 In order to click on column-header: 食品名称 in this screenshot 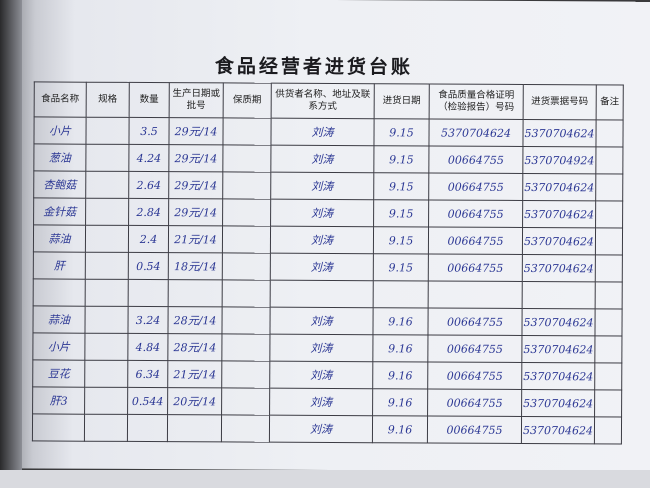, I will do `click(60, 99)`.